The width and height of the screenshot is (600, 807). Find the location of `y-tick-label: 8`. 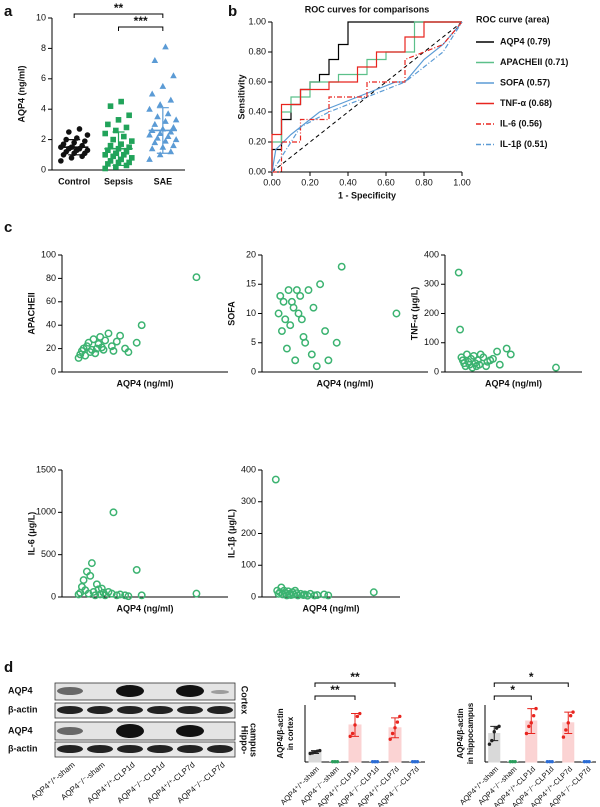

y-tick-label: 8 is located at coordinates (43, 48).